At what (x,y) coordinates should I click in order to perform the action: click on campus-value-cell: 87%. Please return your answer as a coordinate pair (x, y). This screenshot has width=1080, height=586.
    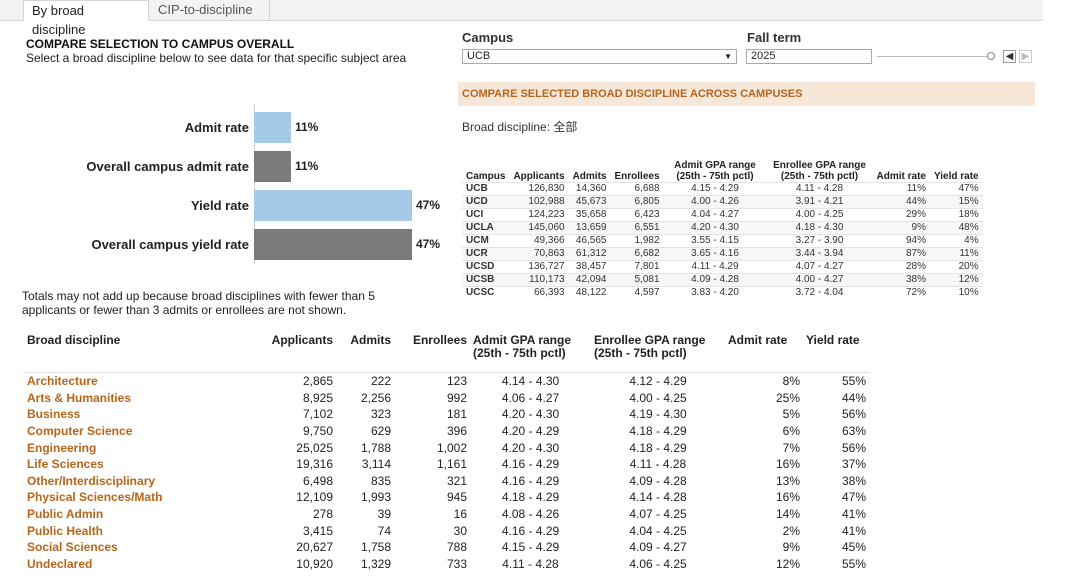
    Looking at the image, I should click on (901, 254).